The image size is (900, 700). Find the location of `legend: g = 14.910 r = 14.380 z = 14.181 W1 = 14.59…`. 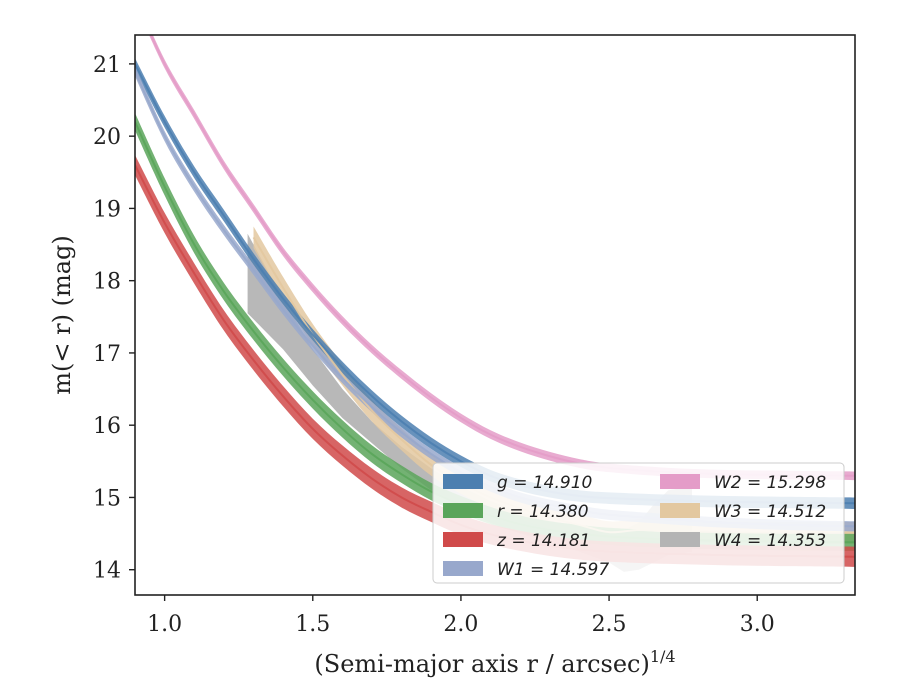

legend: g = 14.910 r = 14.380 z = 14.181 W1 = 14.59… is located at coordinates (638, 523).